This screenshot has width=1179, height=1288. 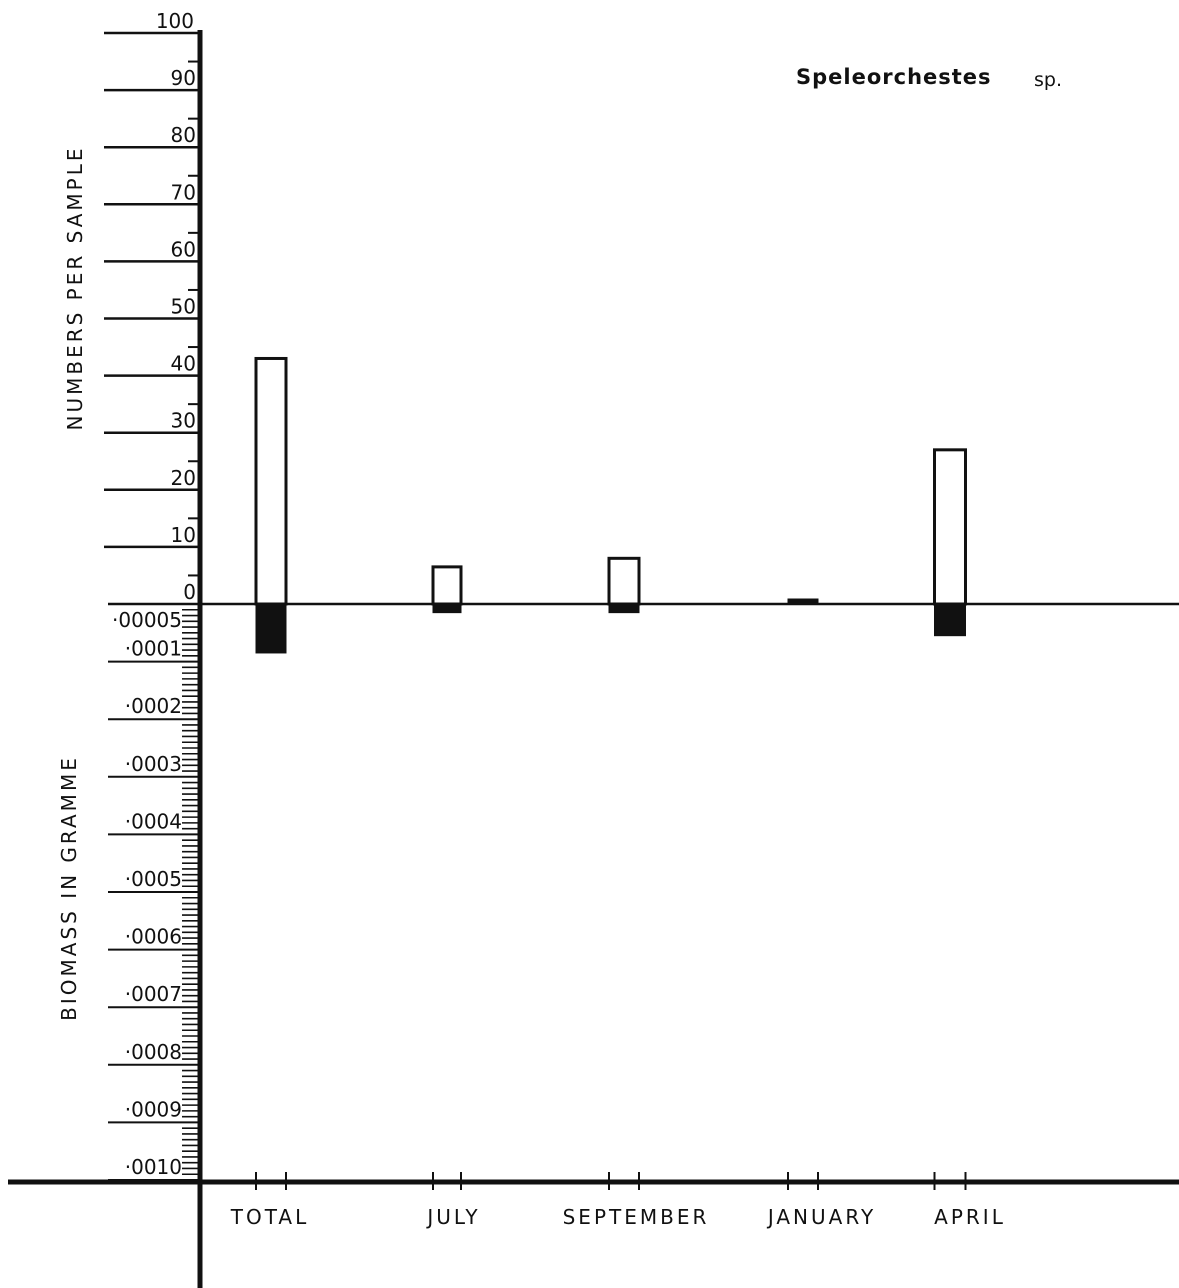 What do you see at coordinates (183, 535) in the screenshot?
I see `upper-tick-label: 10` at bounding box center [183, 535].